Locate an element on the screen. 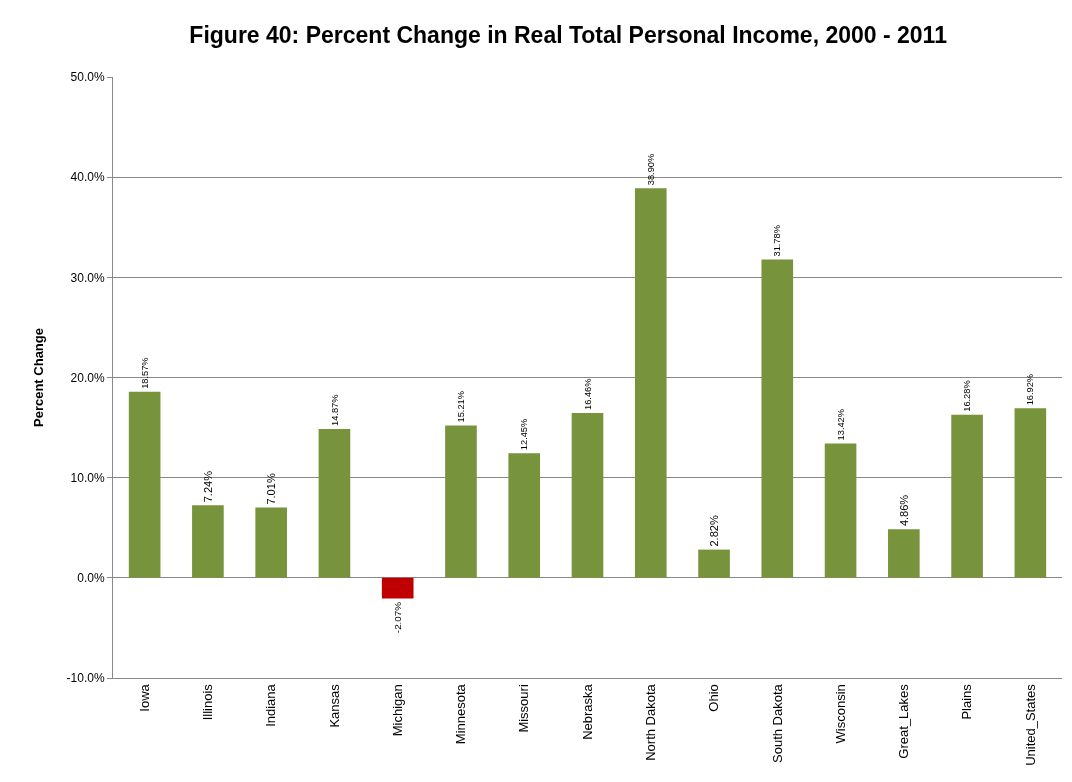  chart-title: Figure 40: Percent Change in Real Total Personal Income, 2000 - 2011 is located at coordinates (568, 35).